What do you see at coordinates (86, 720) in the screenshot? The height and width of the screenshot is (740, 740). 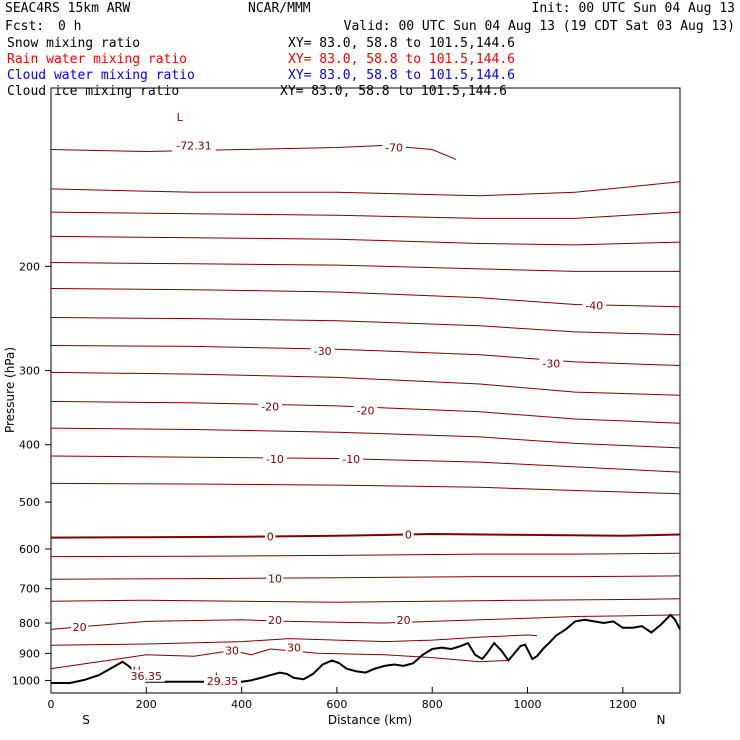 I see `endpoint-left-label: S` at bounding box center [86, 720].